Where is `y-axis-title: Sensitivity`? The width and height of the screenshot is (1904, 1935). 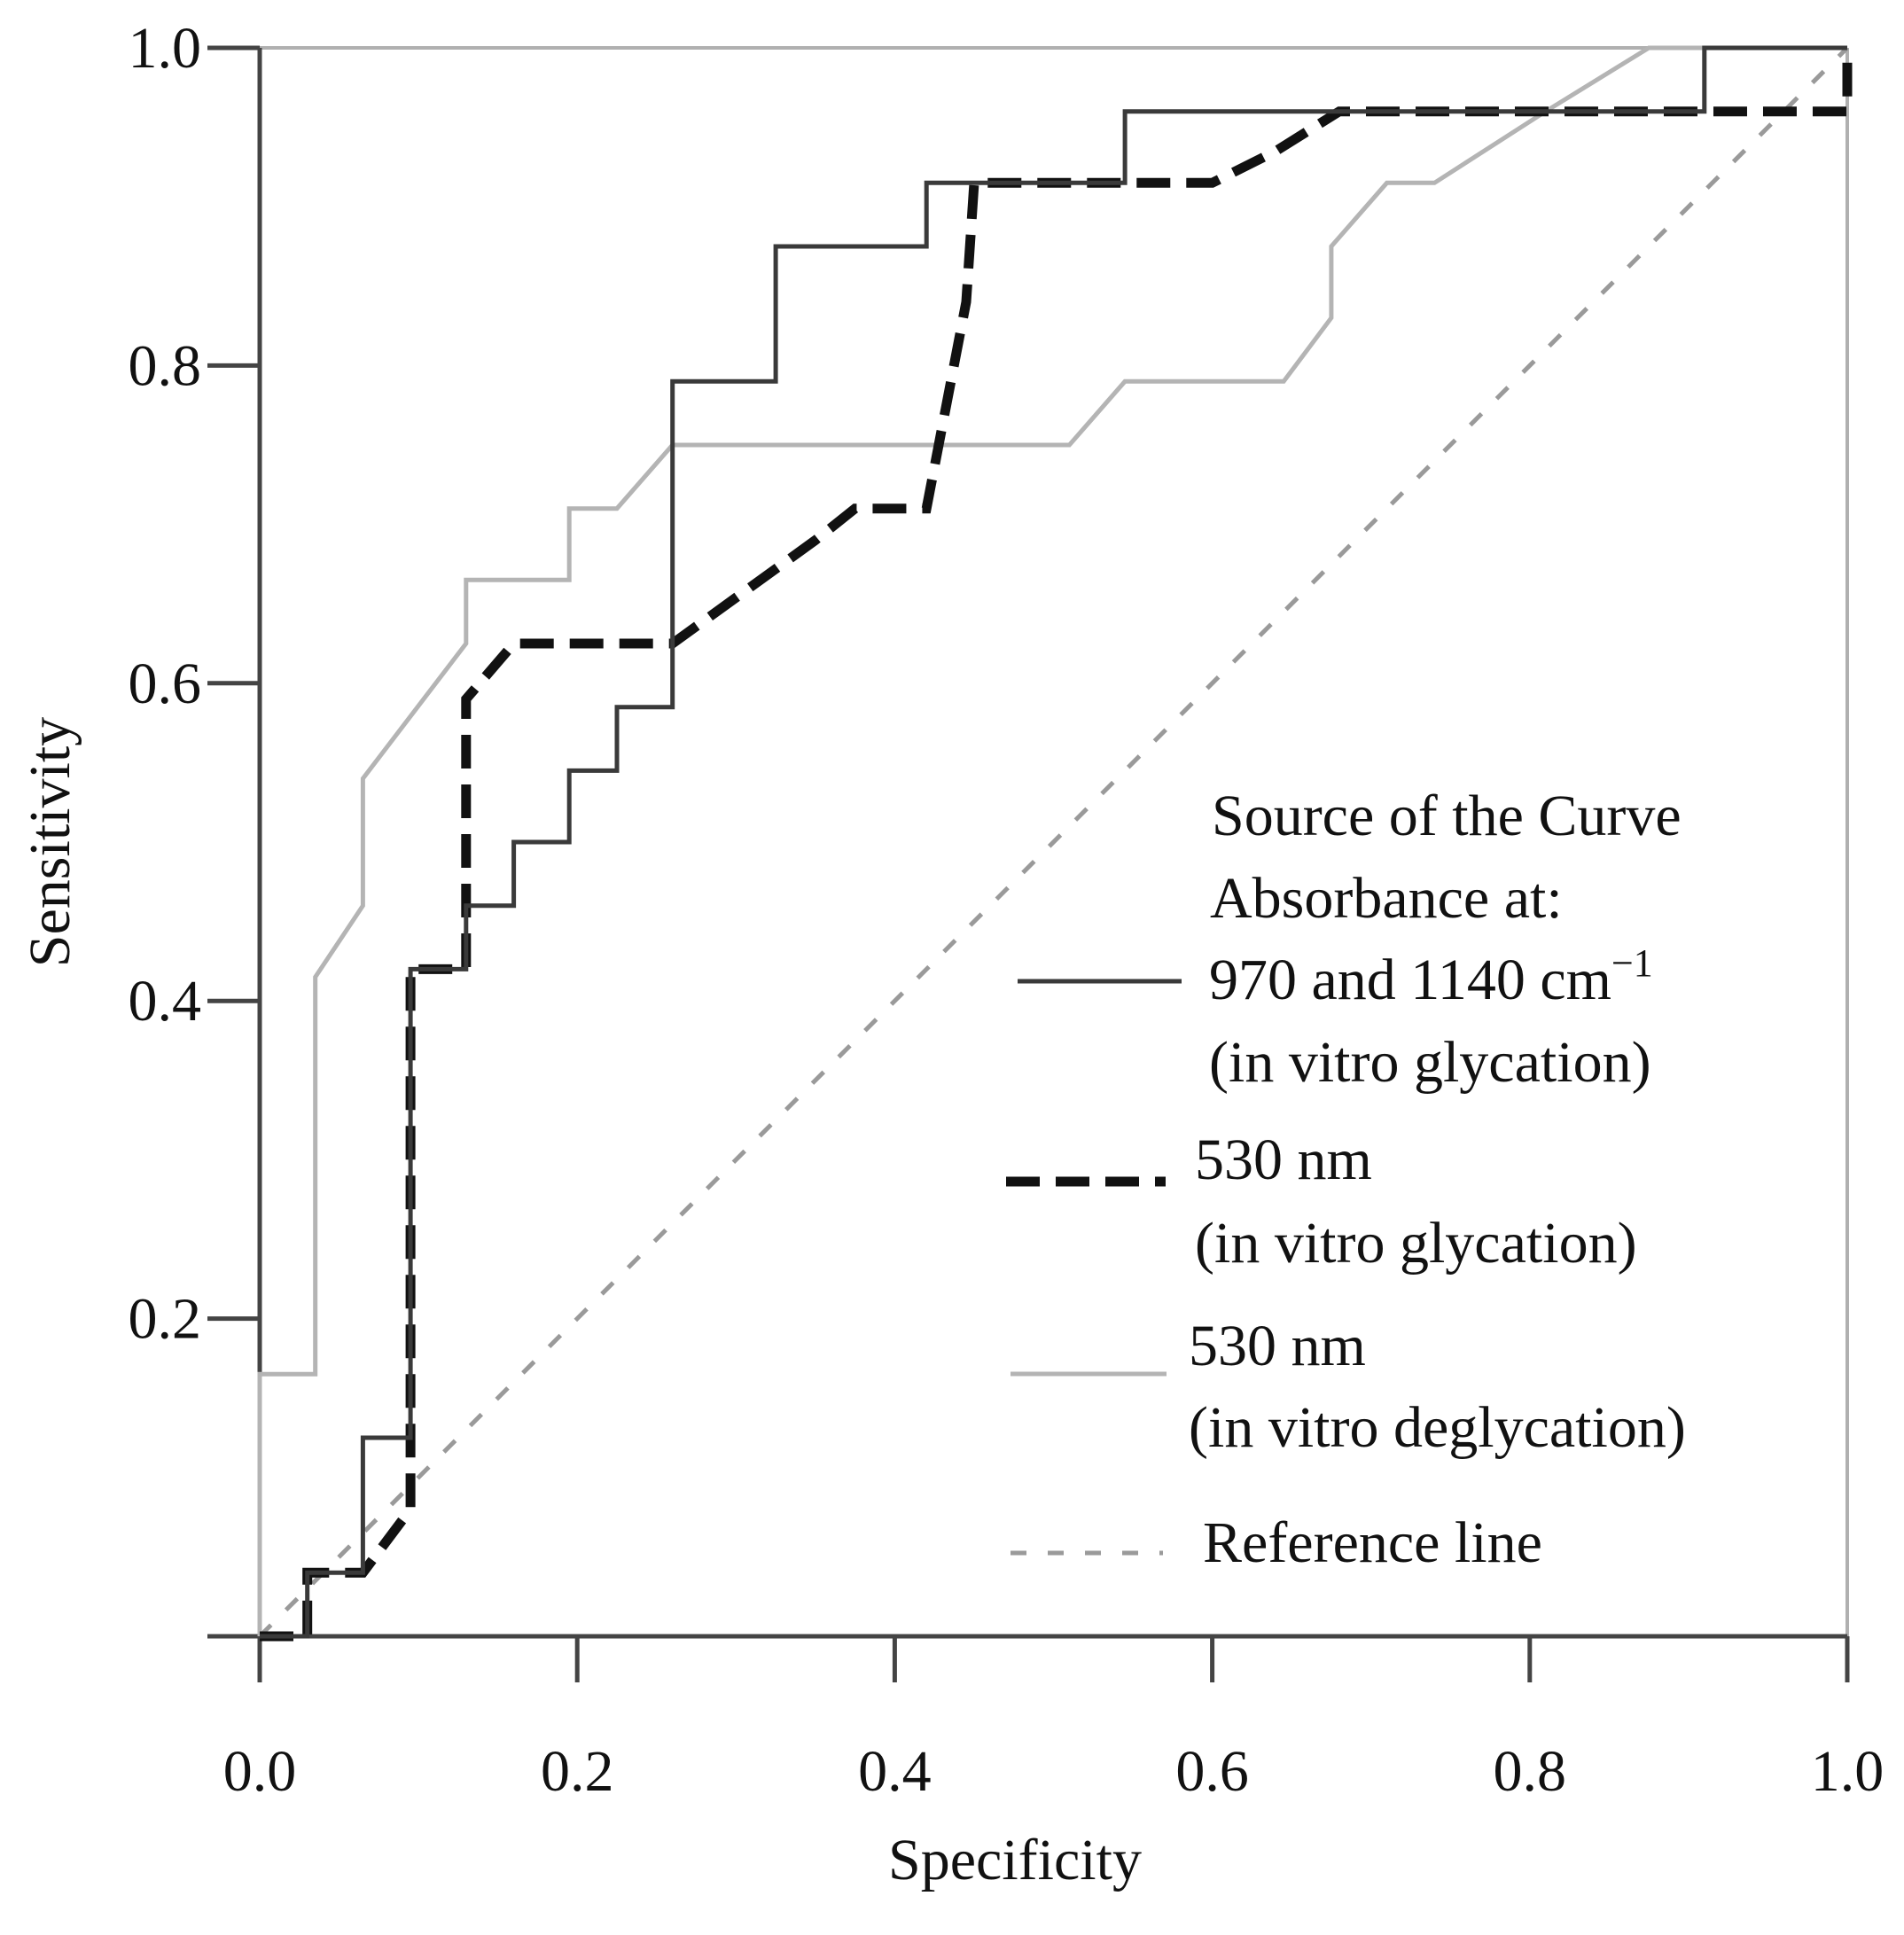
y-axis-title: Sensitivity is located at coordinates (50, 842).